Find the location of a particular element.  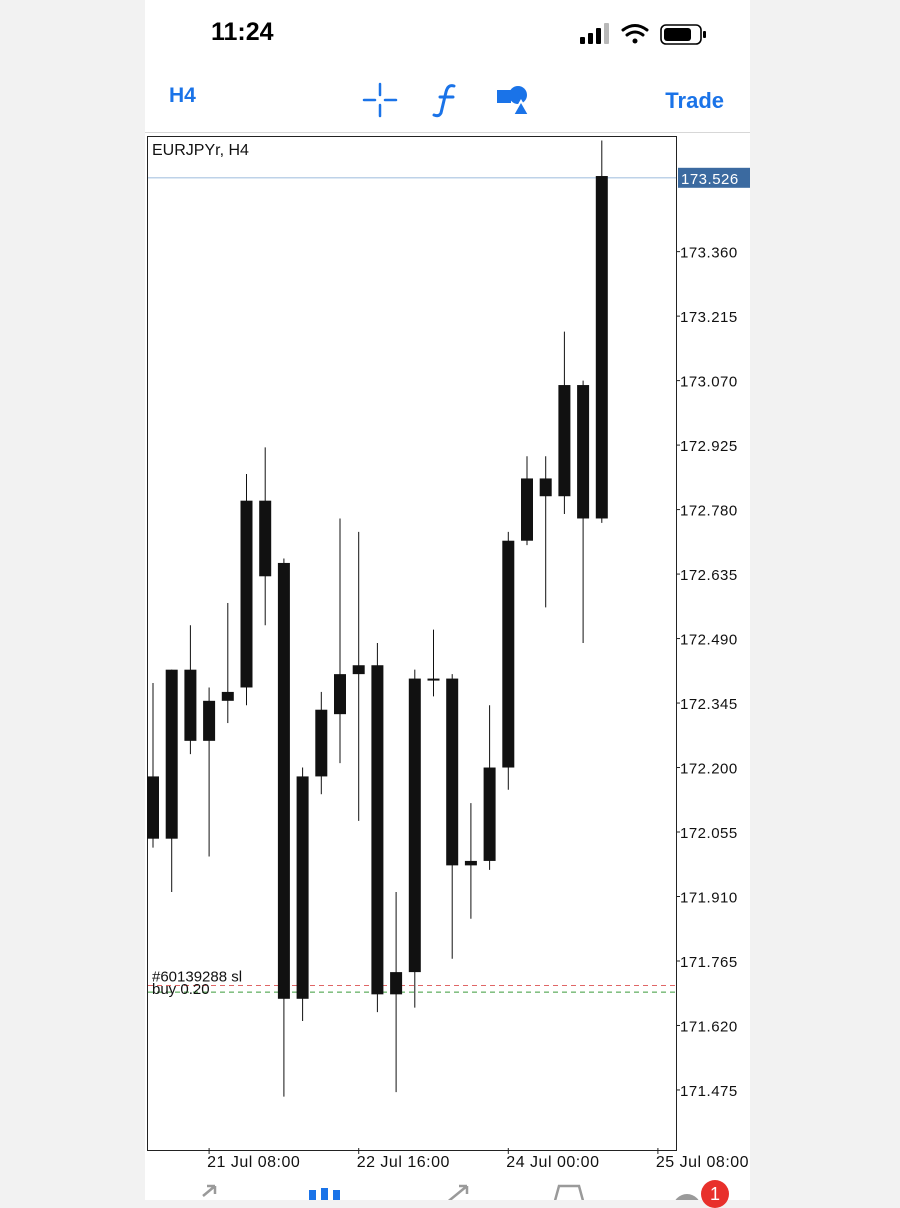

trade-button: Trade is located at coordinates (694, 100).